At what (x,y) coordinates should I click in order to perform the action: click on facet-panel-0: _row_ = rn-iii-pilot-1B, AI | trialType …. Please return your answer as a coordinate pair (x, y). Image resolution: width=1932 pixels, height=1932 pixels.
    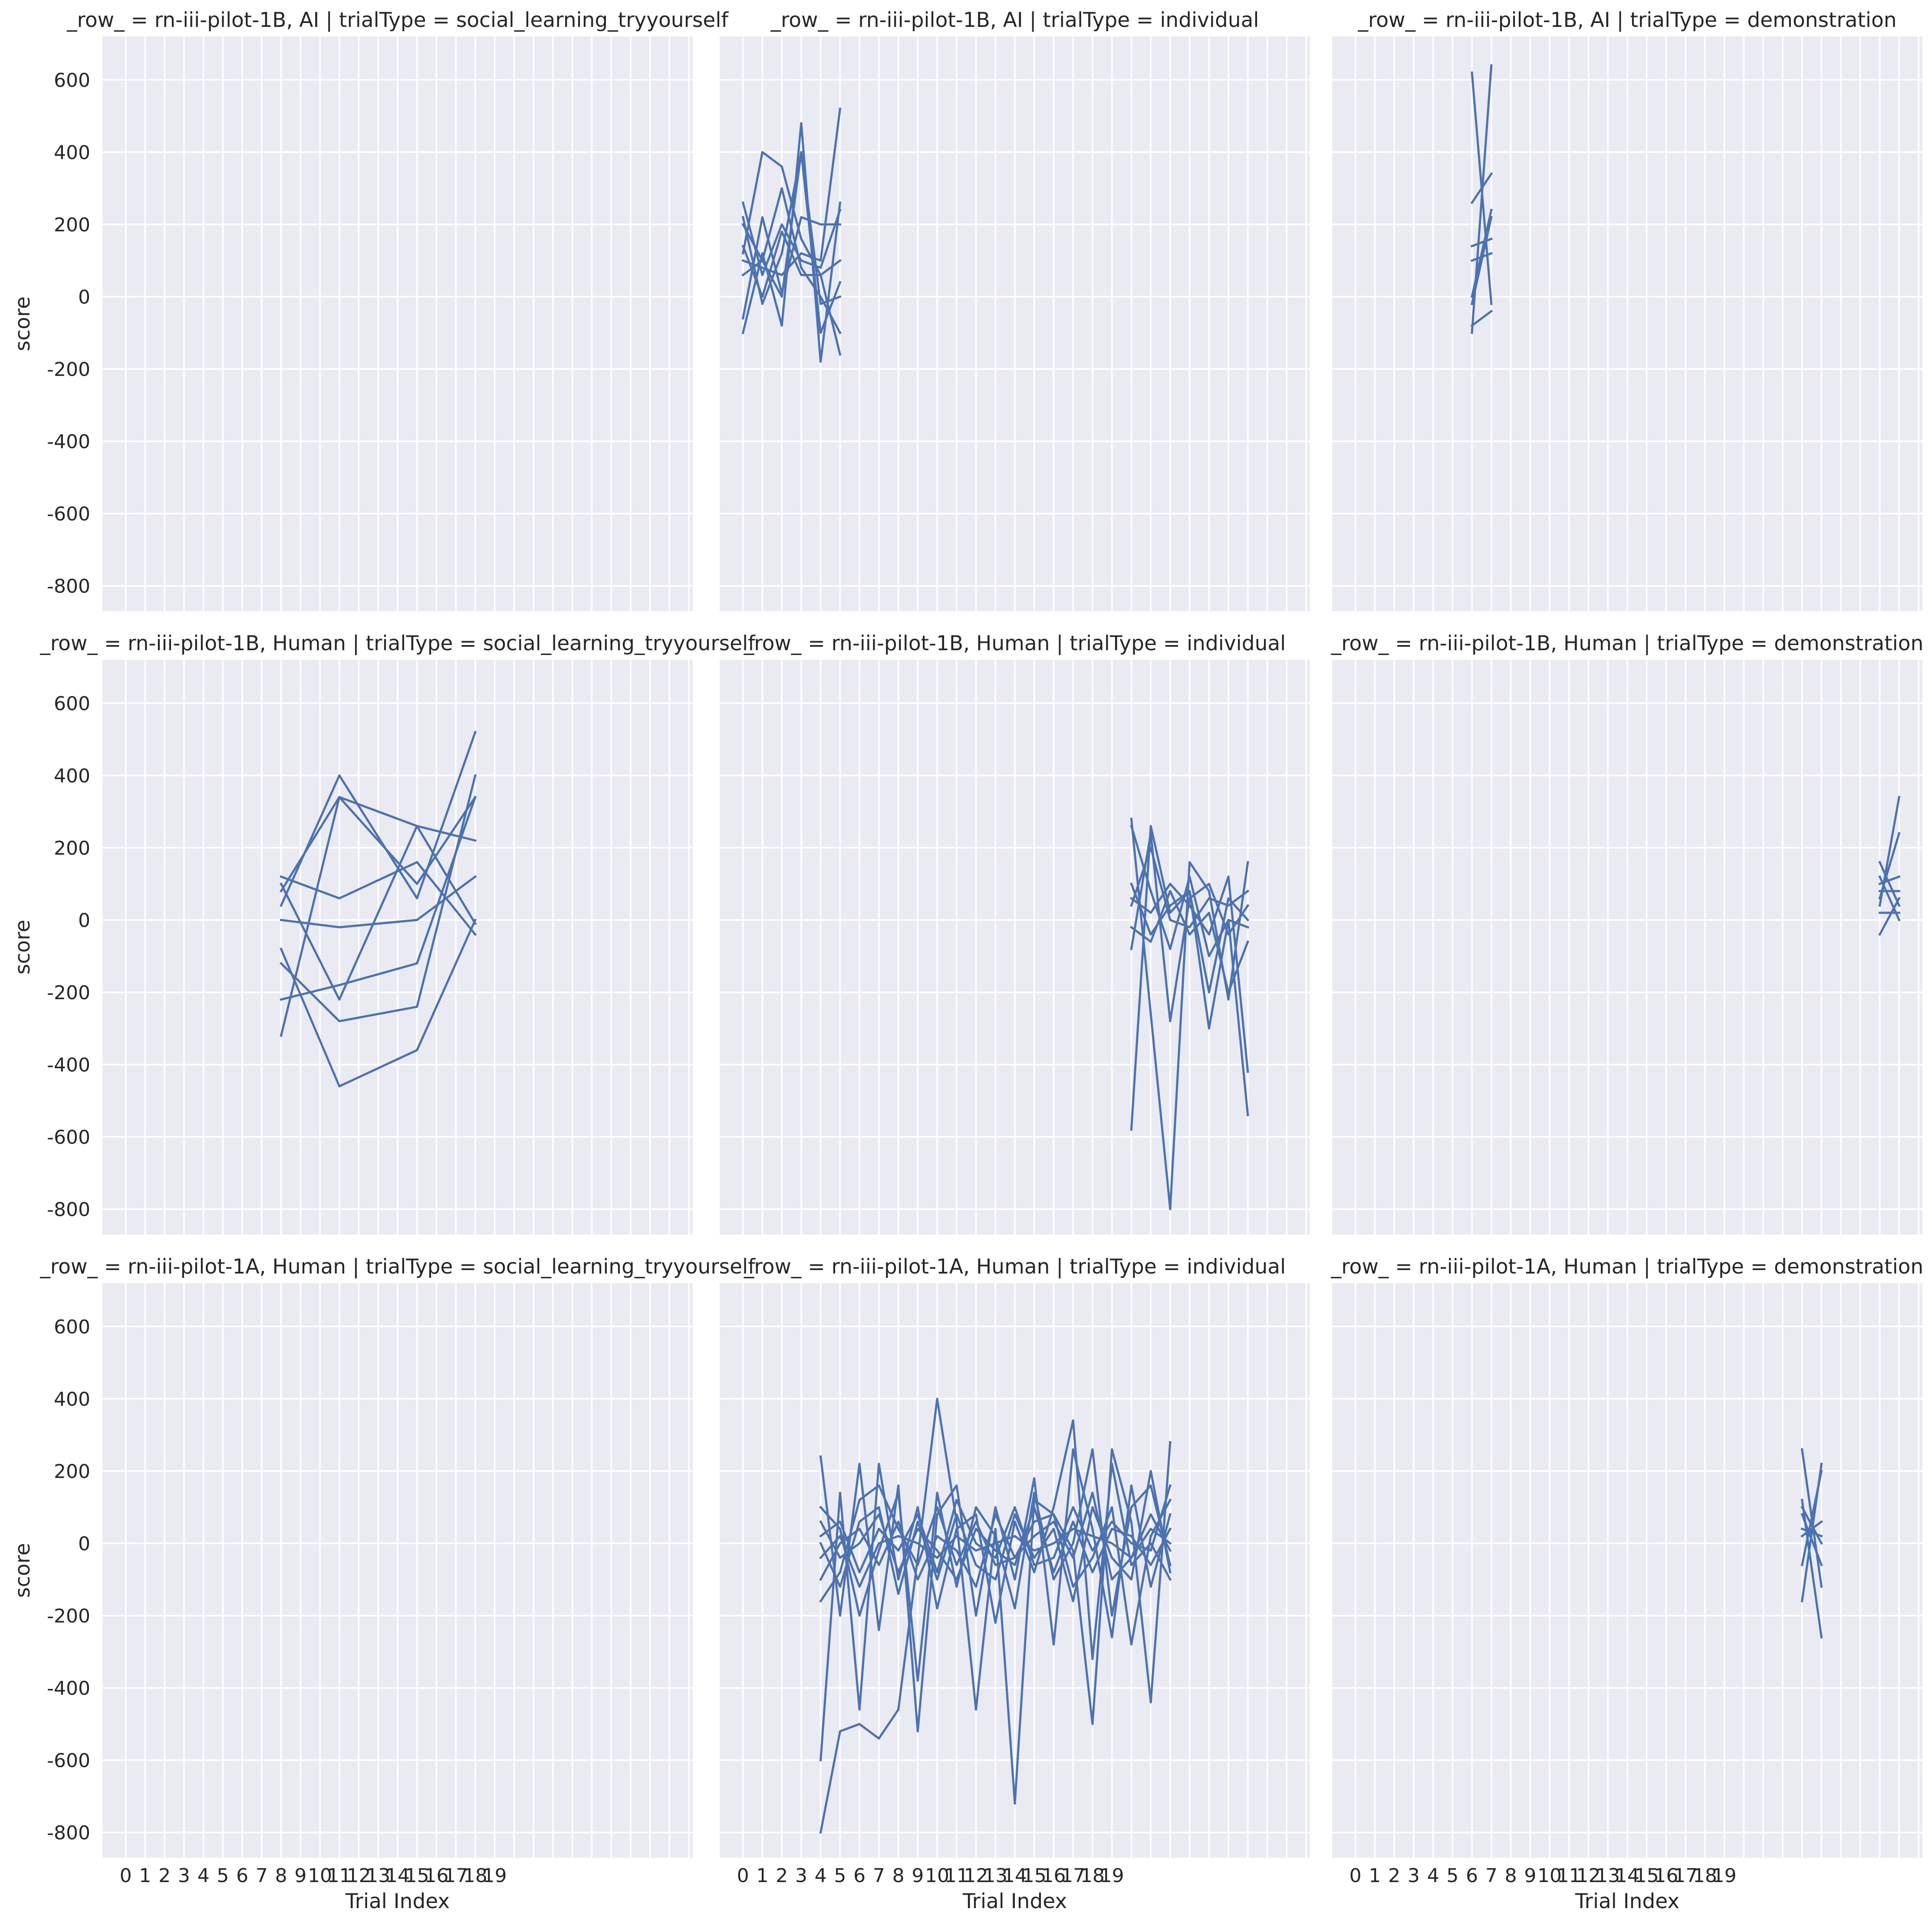
    Looking at the image, I should click on (370, 309).